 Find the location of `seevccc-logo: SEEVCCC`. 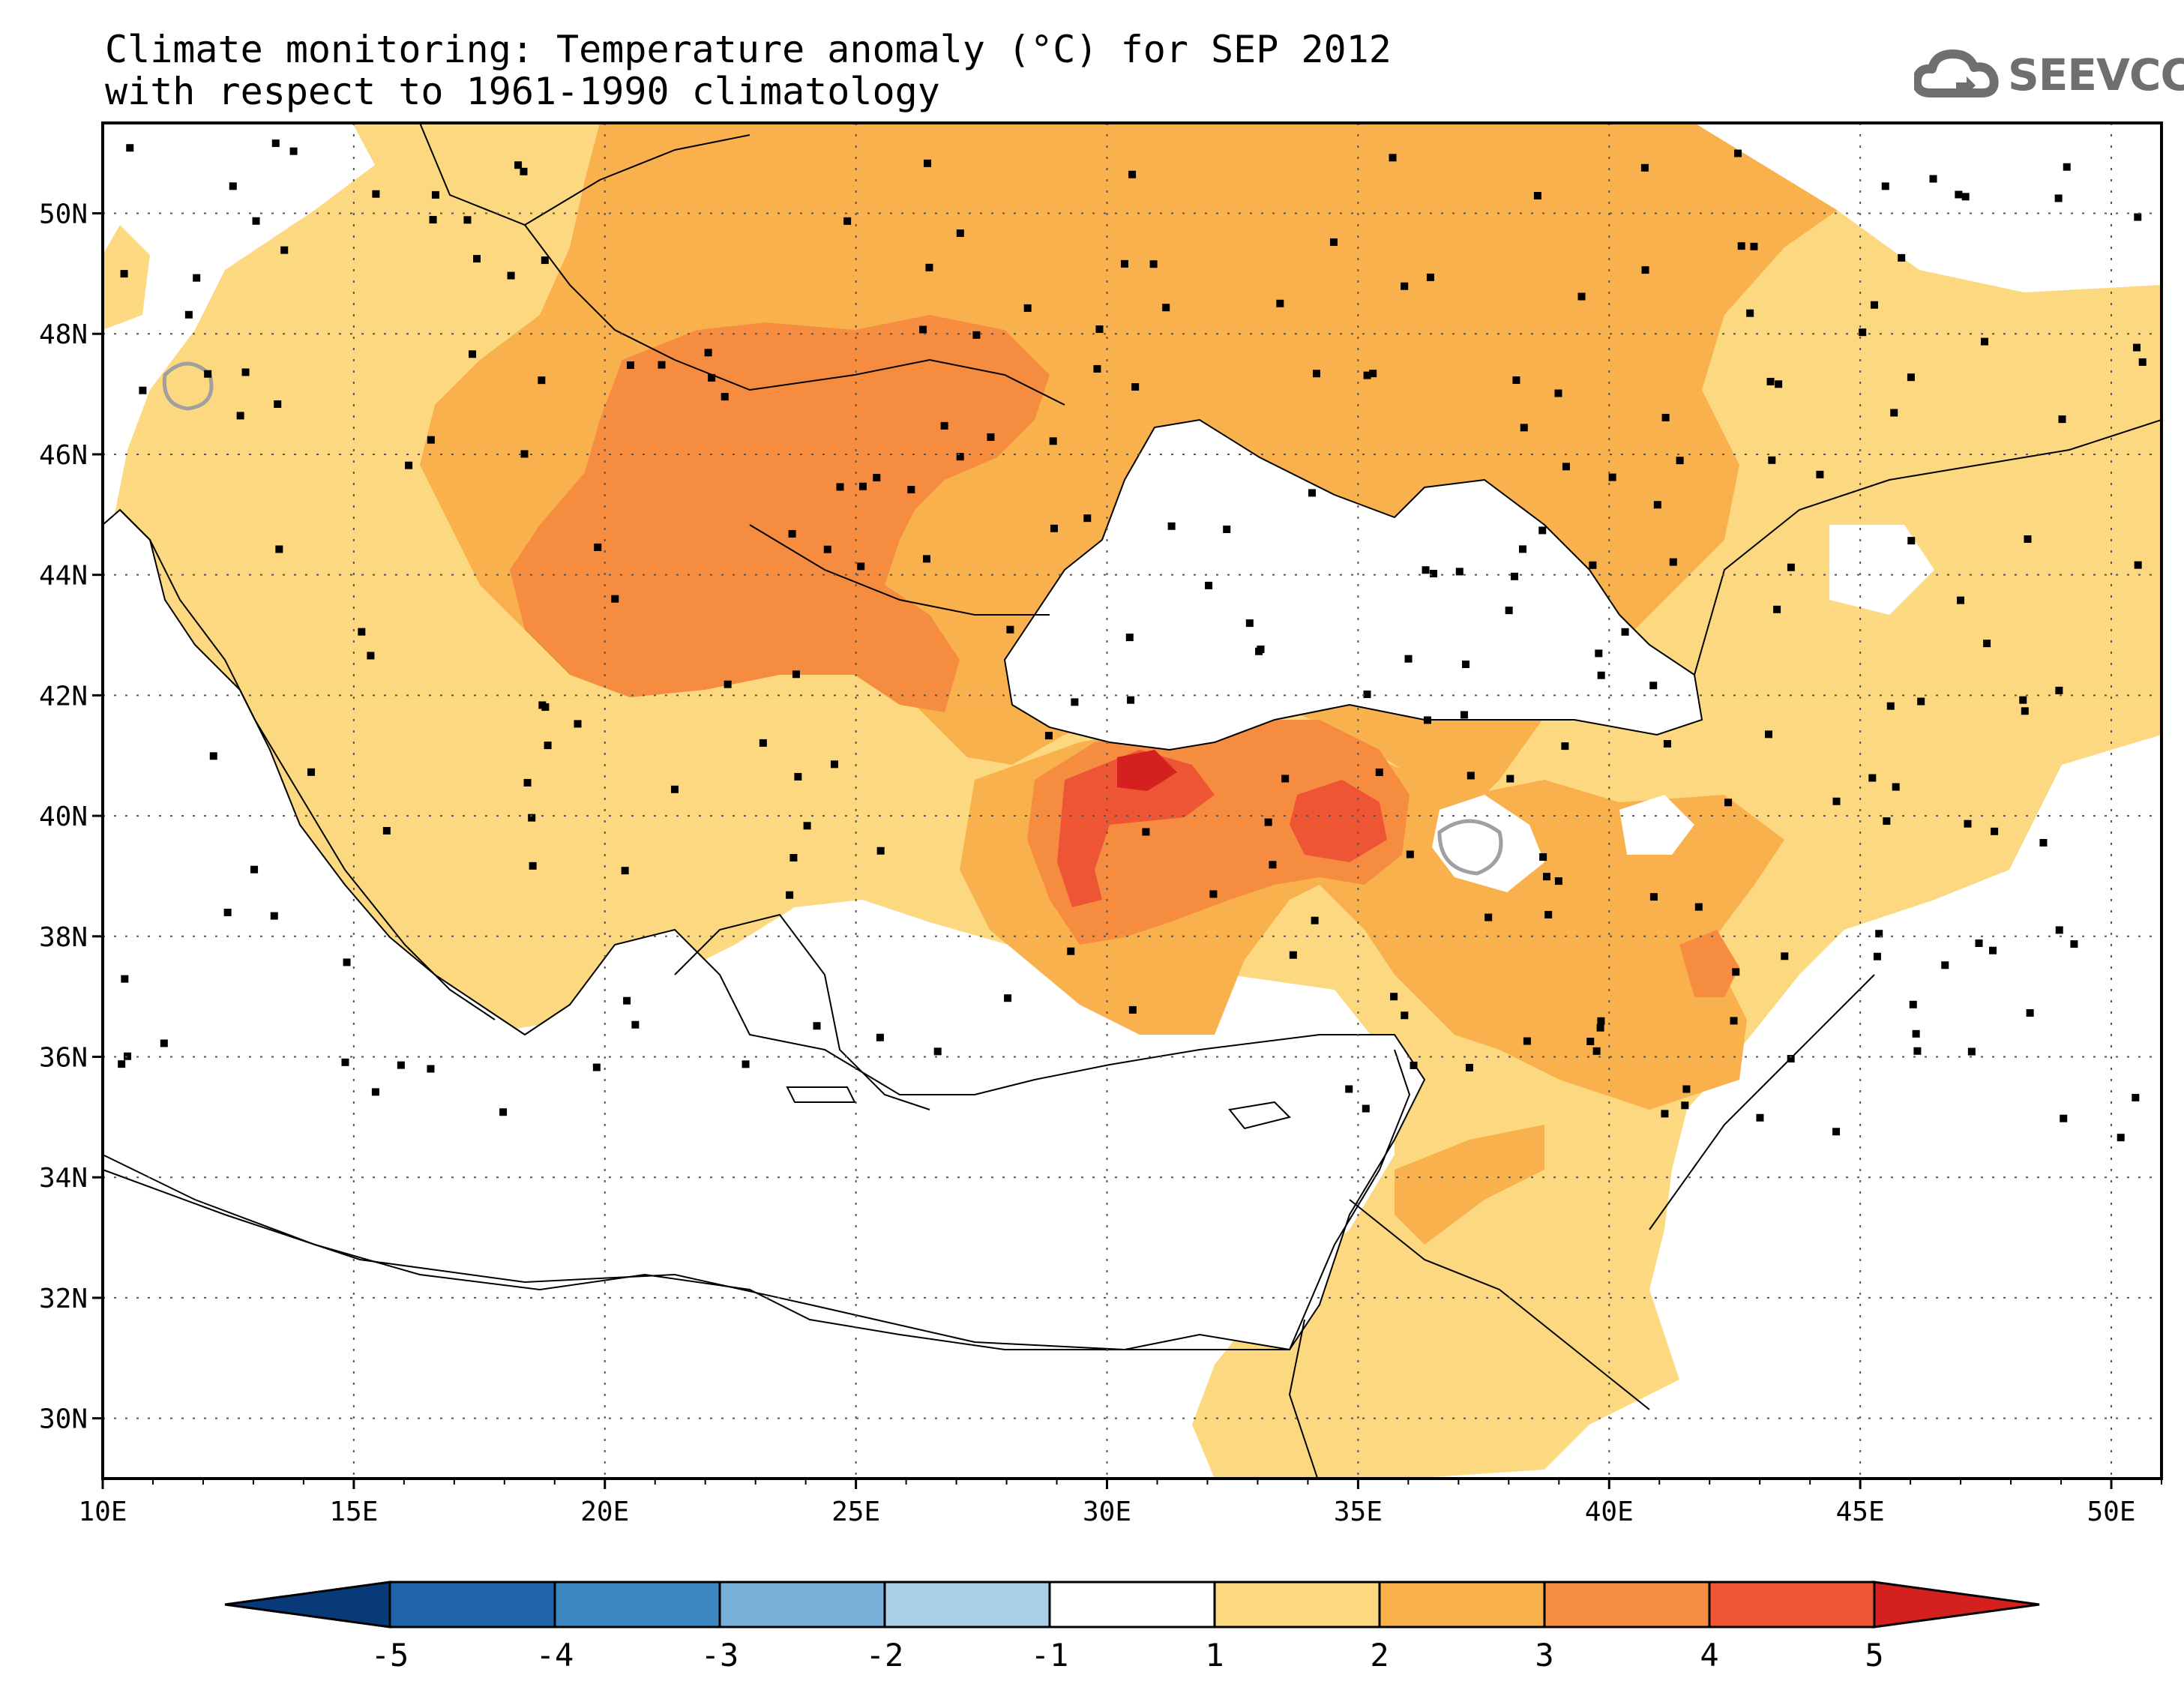

seevccc-logo: SEEVCCC is located at coordinates (2048, 77).